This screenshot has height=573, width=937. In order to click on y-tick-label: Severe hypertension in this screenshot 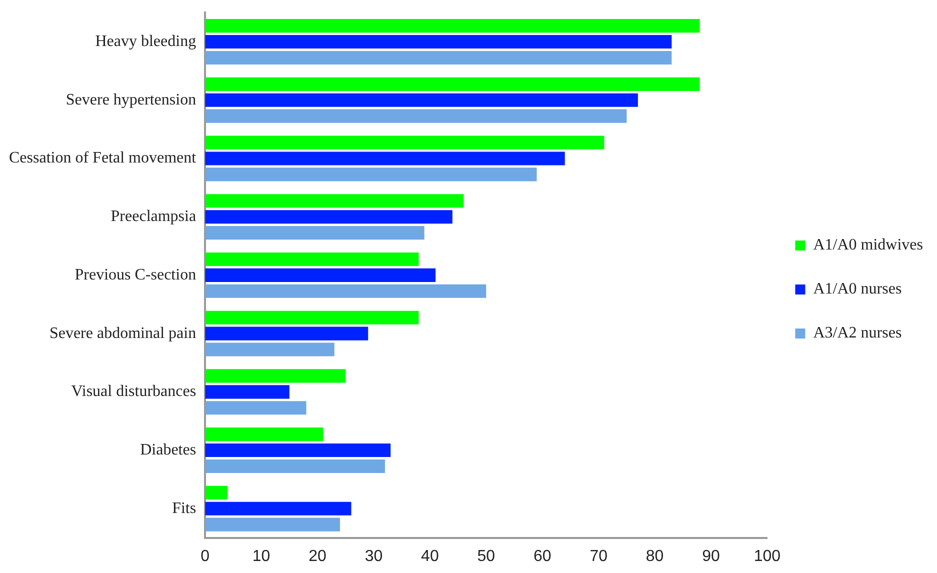, I will do `click(131, 99)`.